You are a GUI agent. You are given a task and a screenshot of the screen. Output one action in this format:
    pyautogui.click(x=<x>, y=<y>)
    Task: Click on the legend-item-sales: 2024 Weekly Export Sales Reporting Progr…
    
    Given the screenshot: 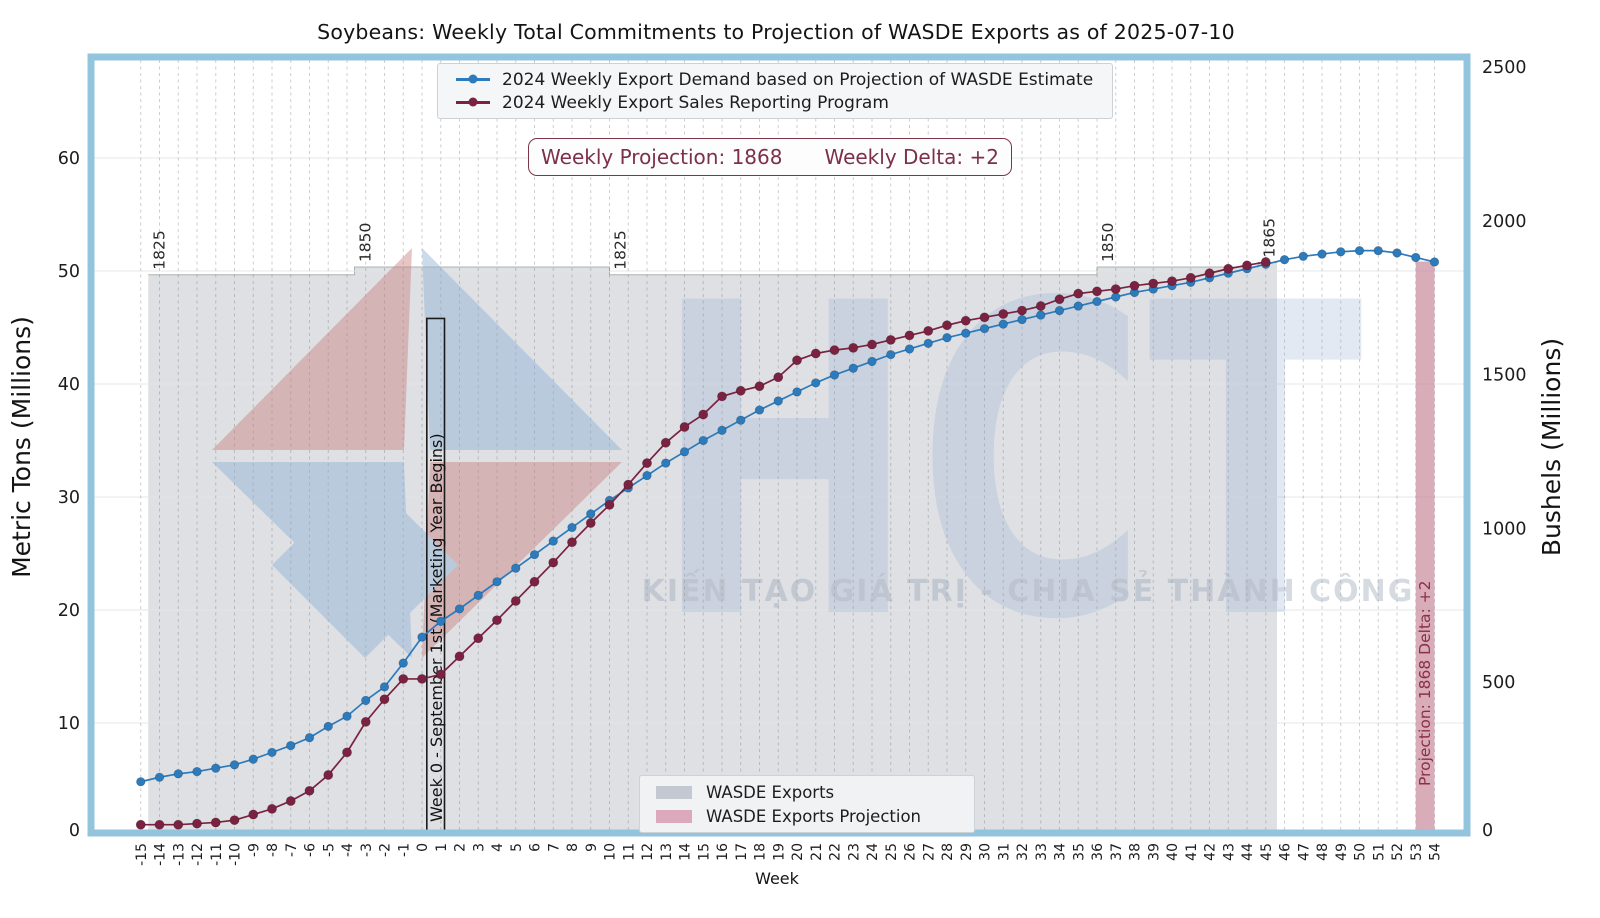 What is the action you would take?
    pyautogui.click(x=784, y=103)
    